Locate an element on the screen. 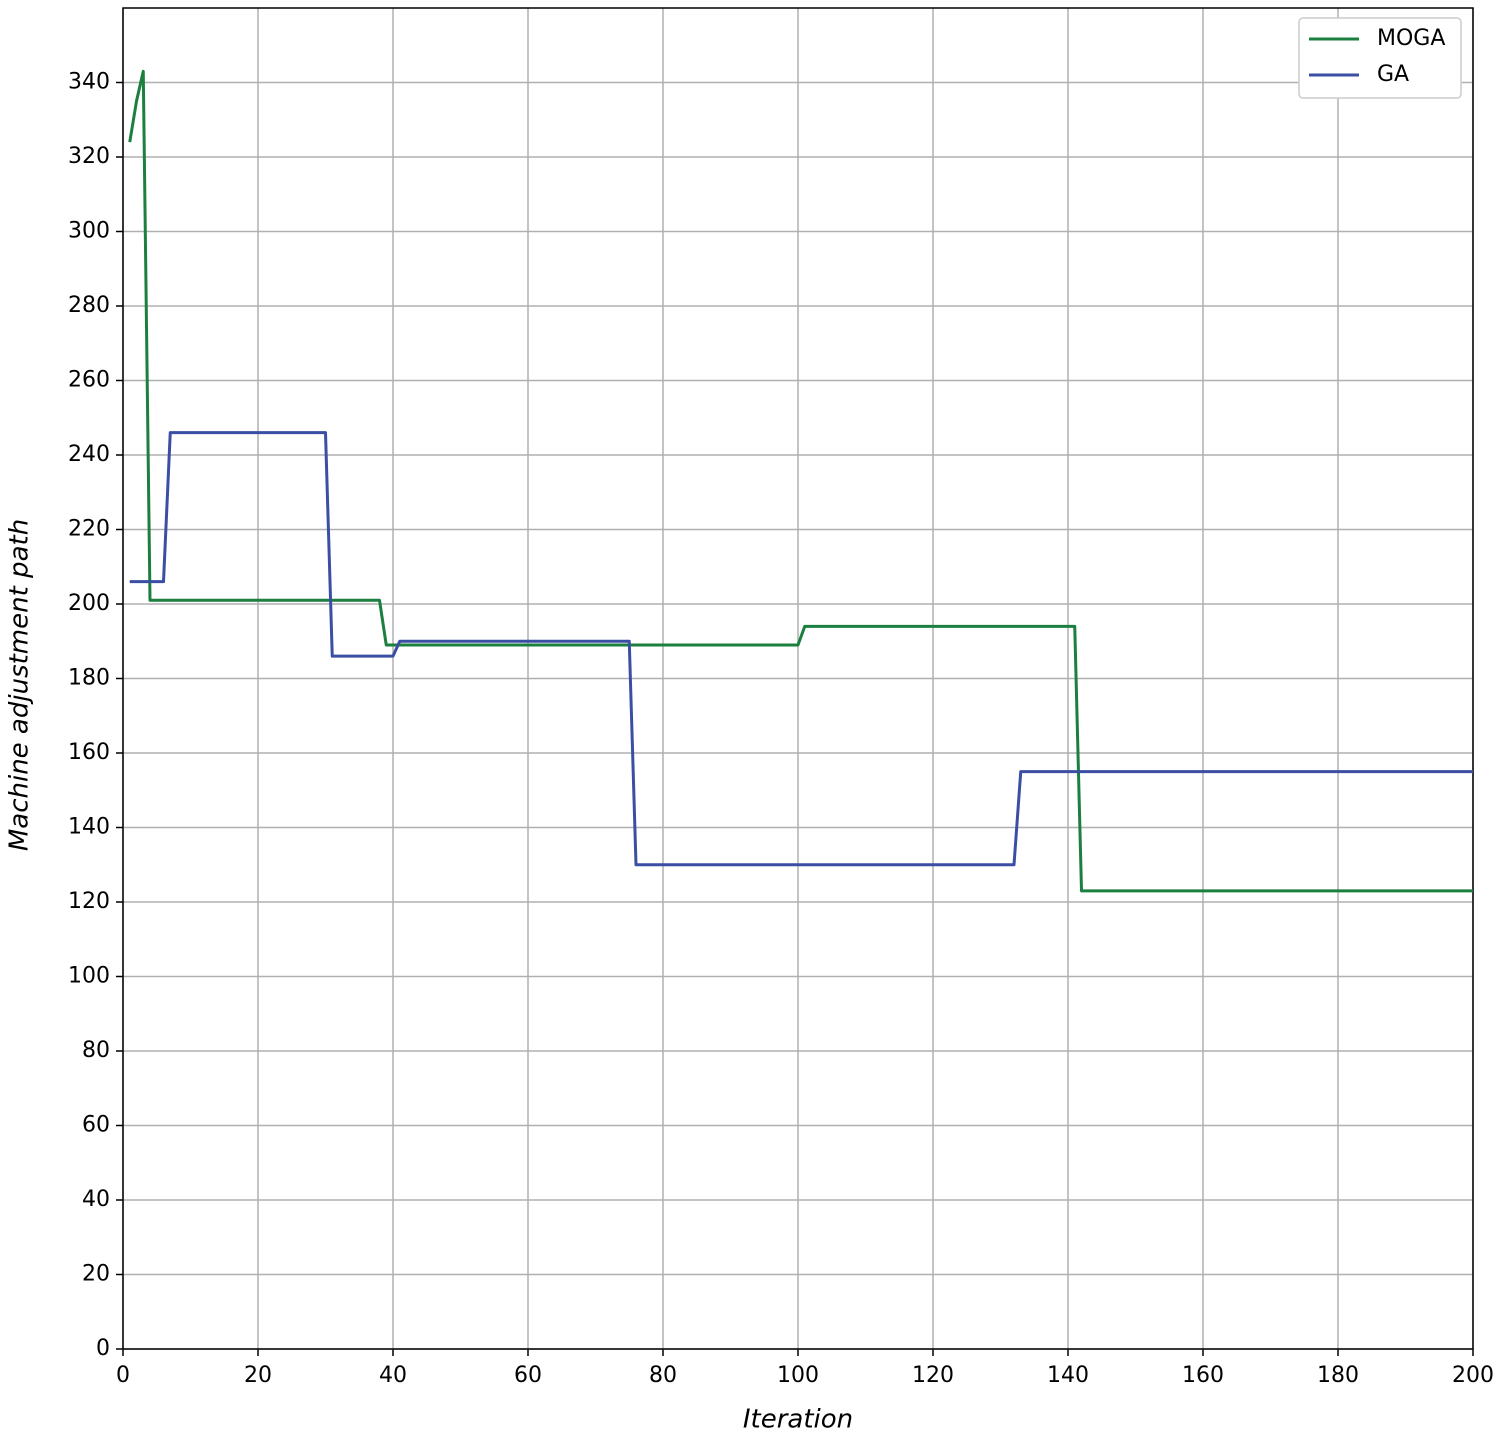  y-tick-label: 200 is located at coordinates (89, 603).